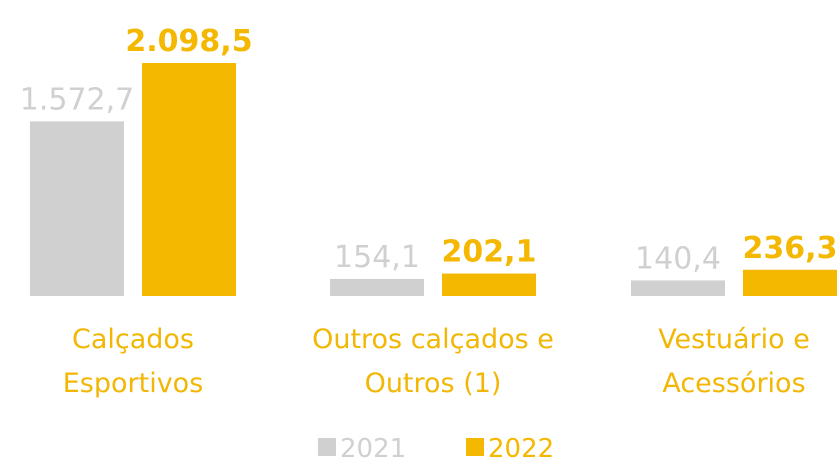 This screenshot has height=463, width=840. What do you see at coordinates (377, 257) in the screenshot?
I see `value-label: 154,1` at bounding box center [377, 257].